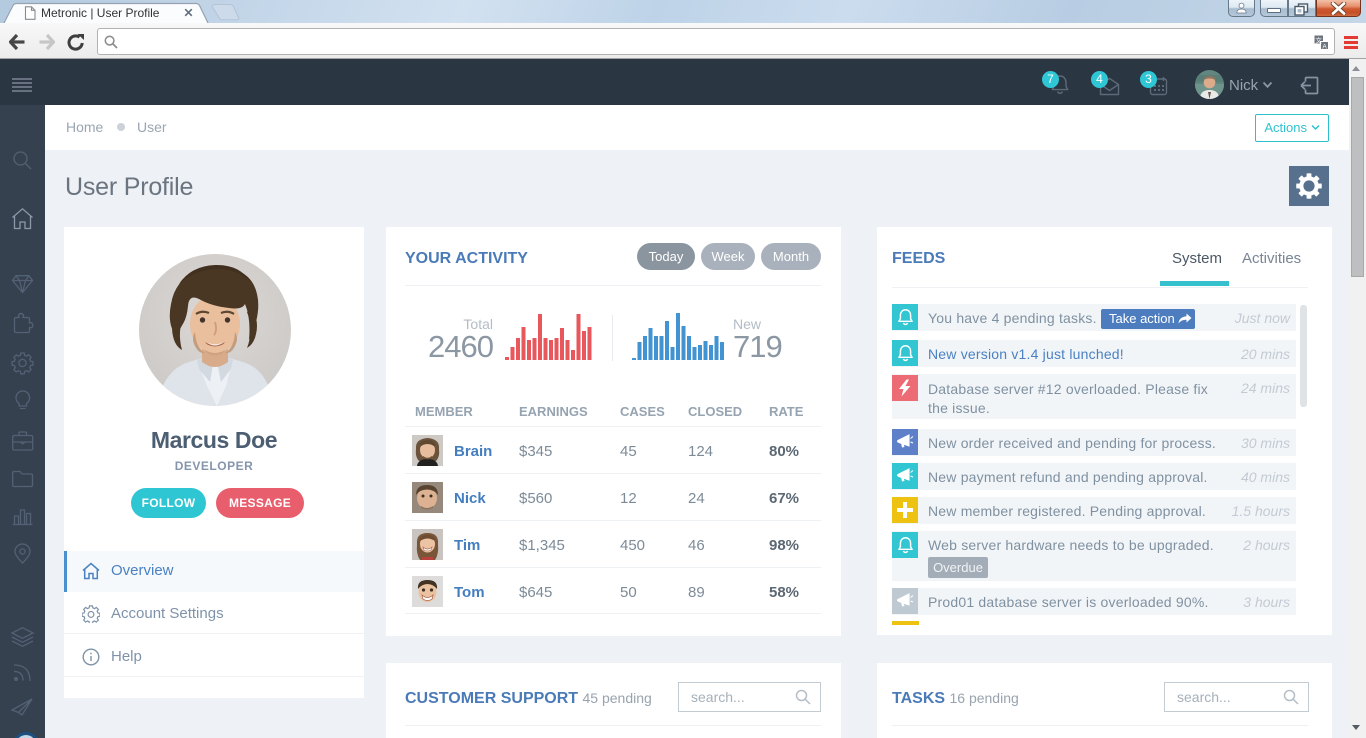 The image size is (1366, 738). What do you see at coordinates (1324, 46) in the screenshot?
I see `svg-text: A` at bounding box center [1324, 46].